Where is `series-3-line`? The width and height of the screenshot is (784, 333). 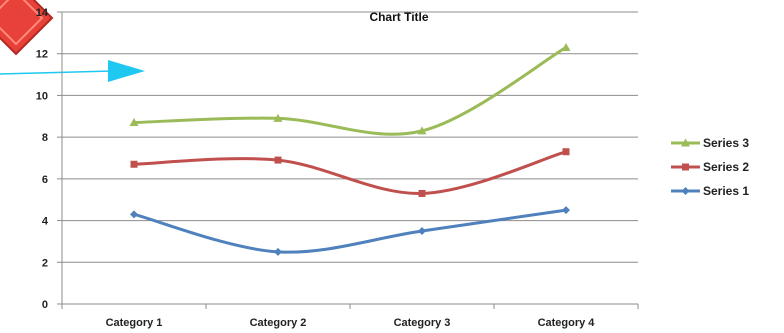 series-3-line is located at coordinates (350, 91).